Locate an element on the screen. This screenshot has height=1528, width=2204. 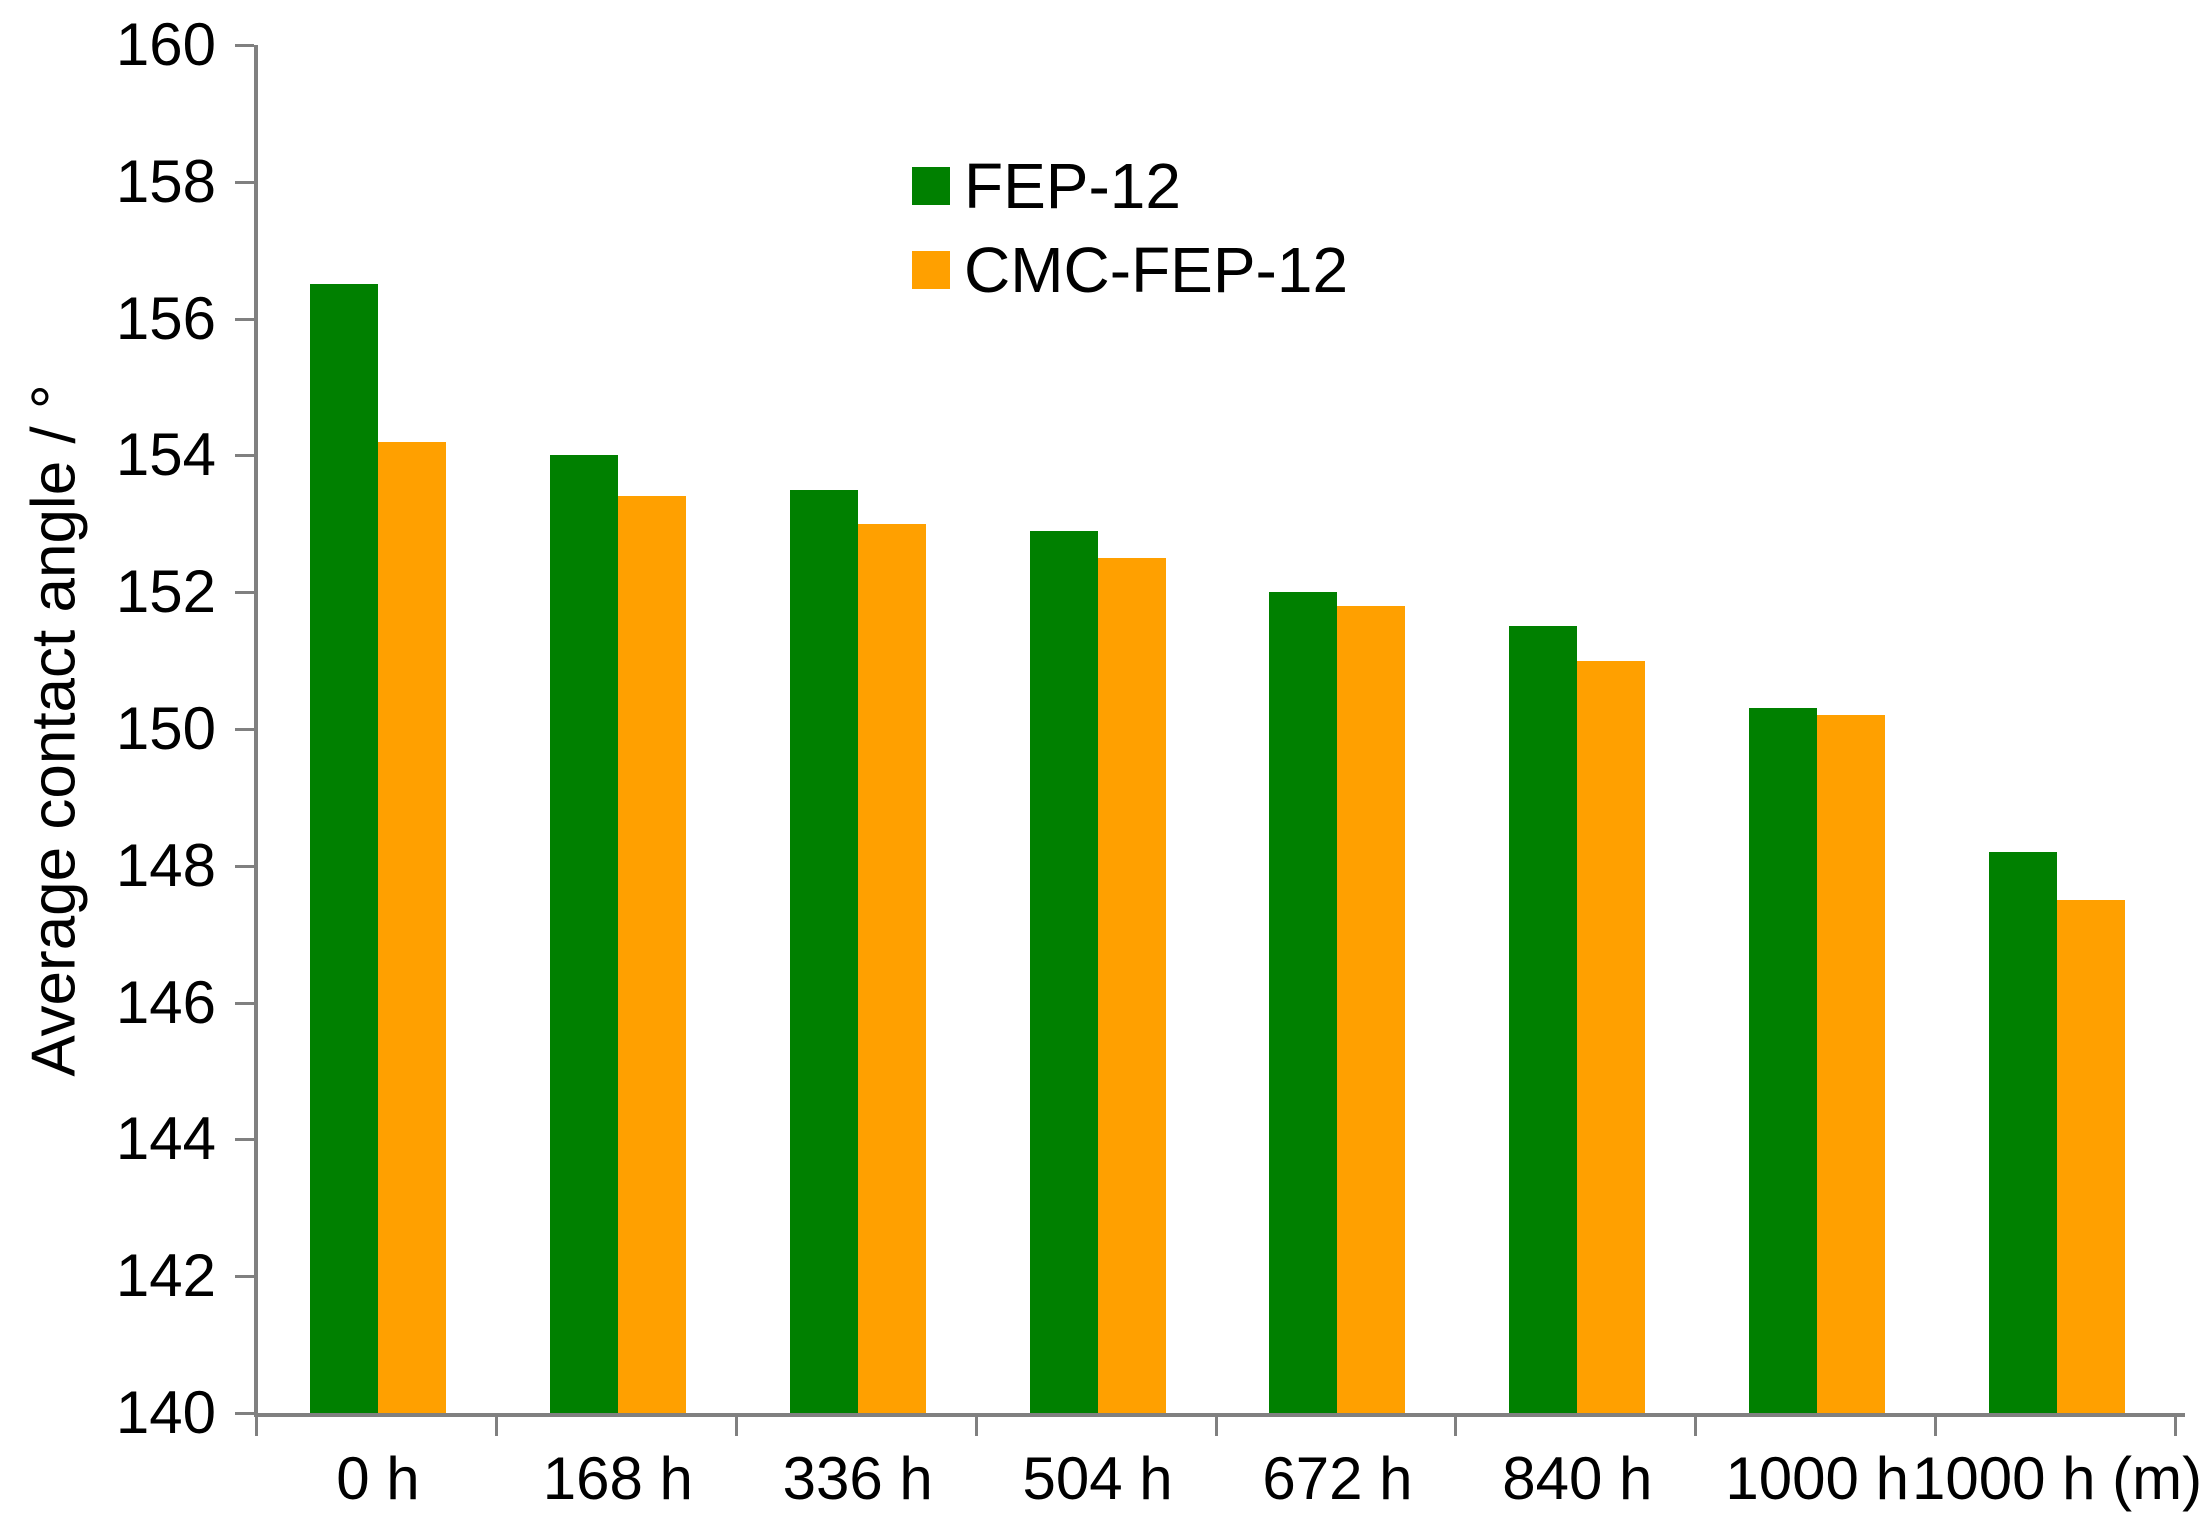
legend-item: FEP-12 is located at coordinates (1130, 186).